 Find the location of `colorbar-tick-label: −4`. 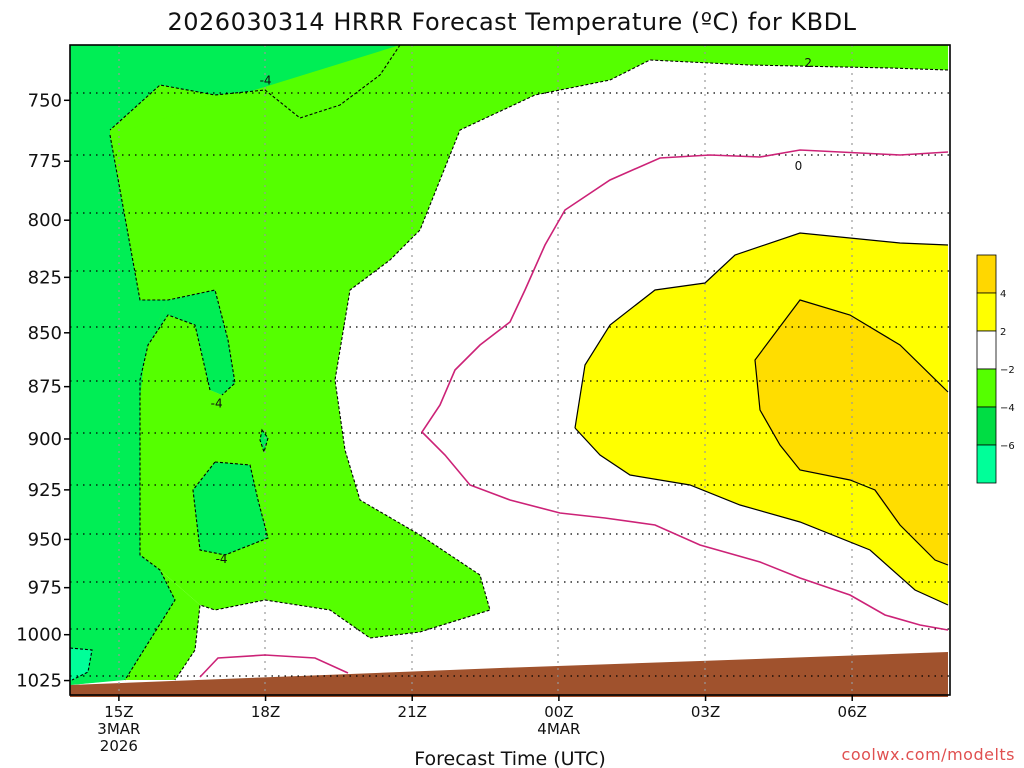

colorbar-tick-label: −4 is located at coordinates (1007, 408).